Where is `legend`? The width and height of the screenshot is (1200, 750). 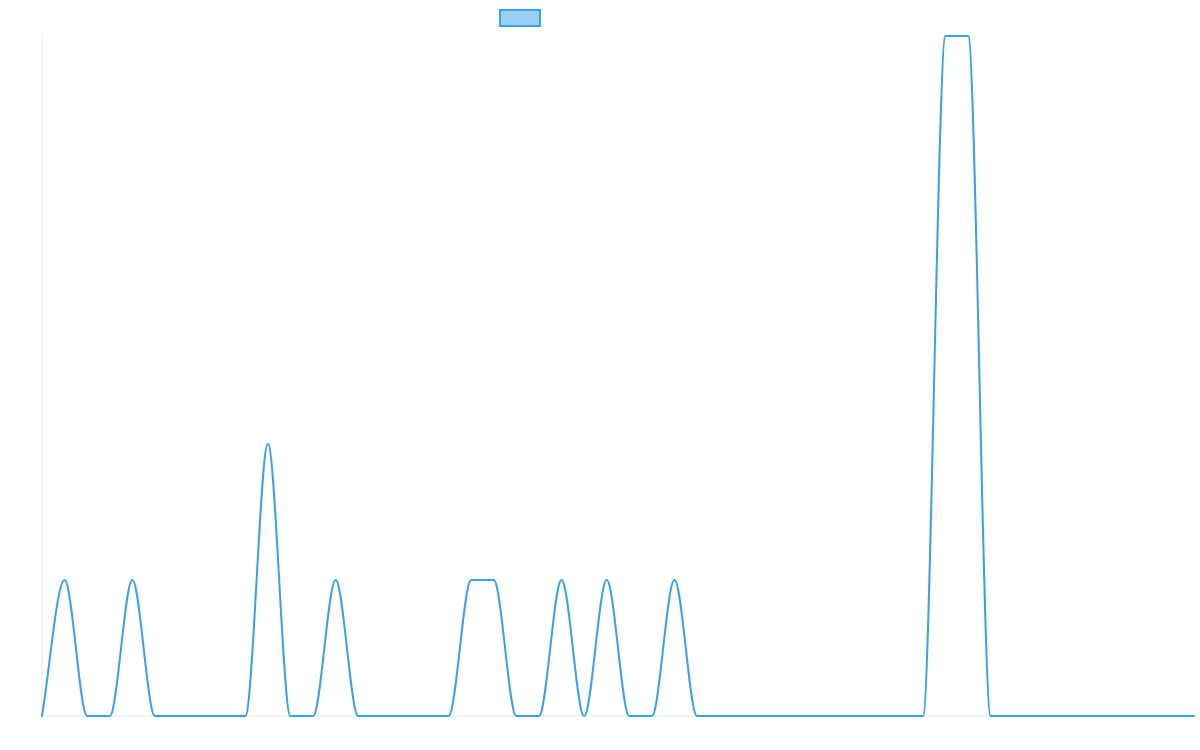
legend is located at coordinates (520, 18).